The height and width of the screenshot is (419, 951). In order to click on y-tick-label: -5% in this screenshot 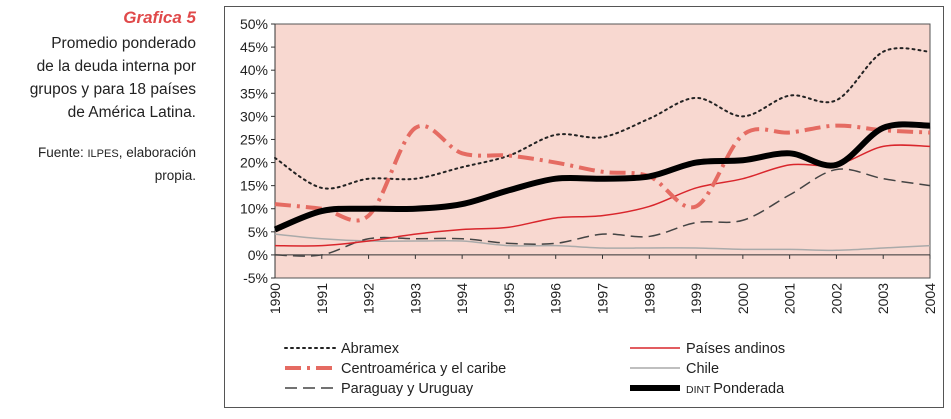, I will do `click(255, 278)`.